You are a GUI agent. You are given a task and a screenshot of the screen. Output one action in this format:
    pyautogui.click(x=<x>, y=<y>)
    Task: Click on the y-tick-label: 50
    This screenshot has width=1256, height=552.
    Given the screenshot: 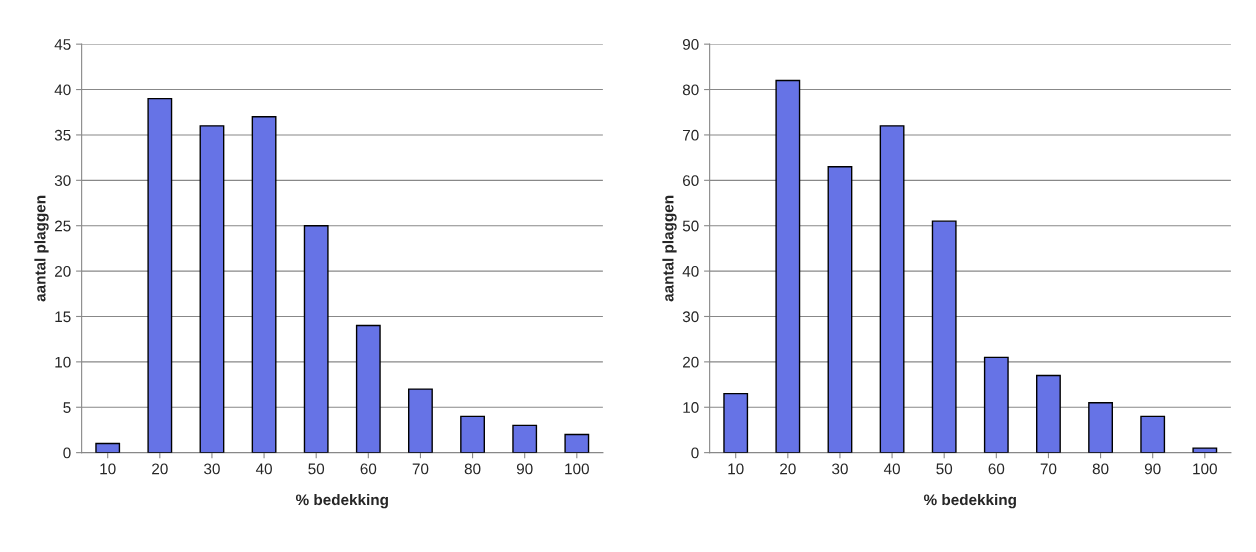 What is the action you would take?
    pyautogui.click(x=690, y=226)
    